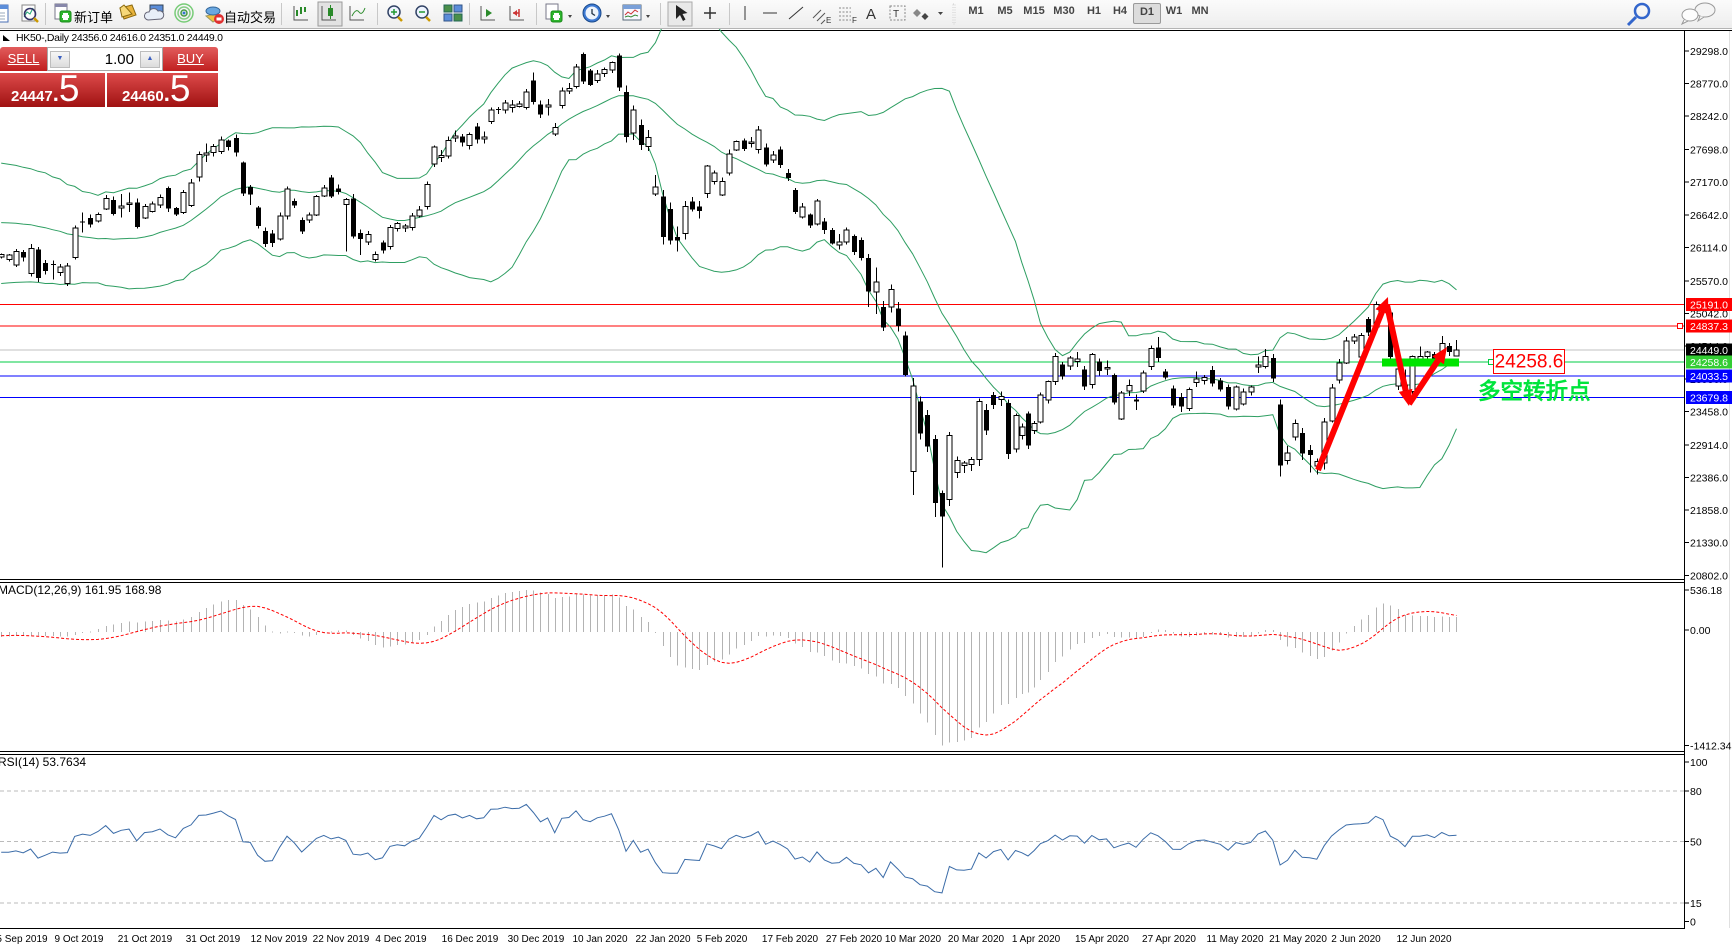 This screenshot has width=1732, height=948. What do you see at coordinates (1709, 544) in the screenshot?
I see `svg-text: 21330.0` at bounding box center [1709, 544].